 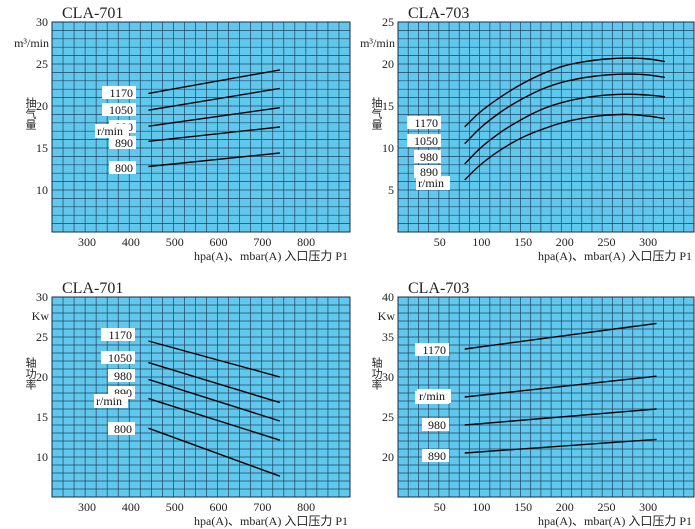 I want to click on y-axis-unit-label: m³/min, so click(x=377, y=43).